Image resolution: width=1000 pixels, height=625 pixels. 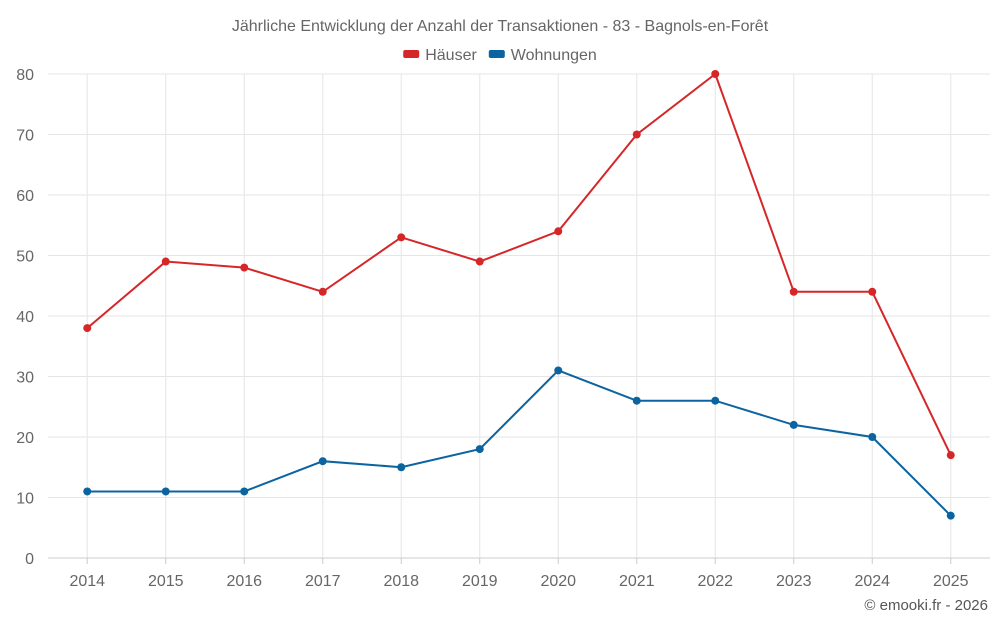 I want to click on x-tick-label: 2018, so click(x=401, y=581).